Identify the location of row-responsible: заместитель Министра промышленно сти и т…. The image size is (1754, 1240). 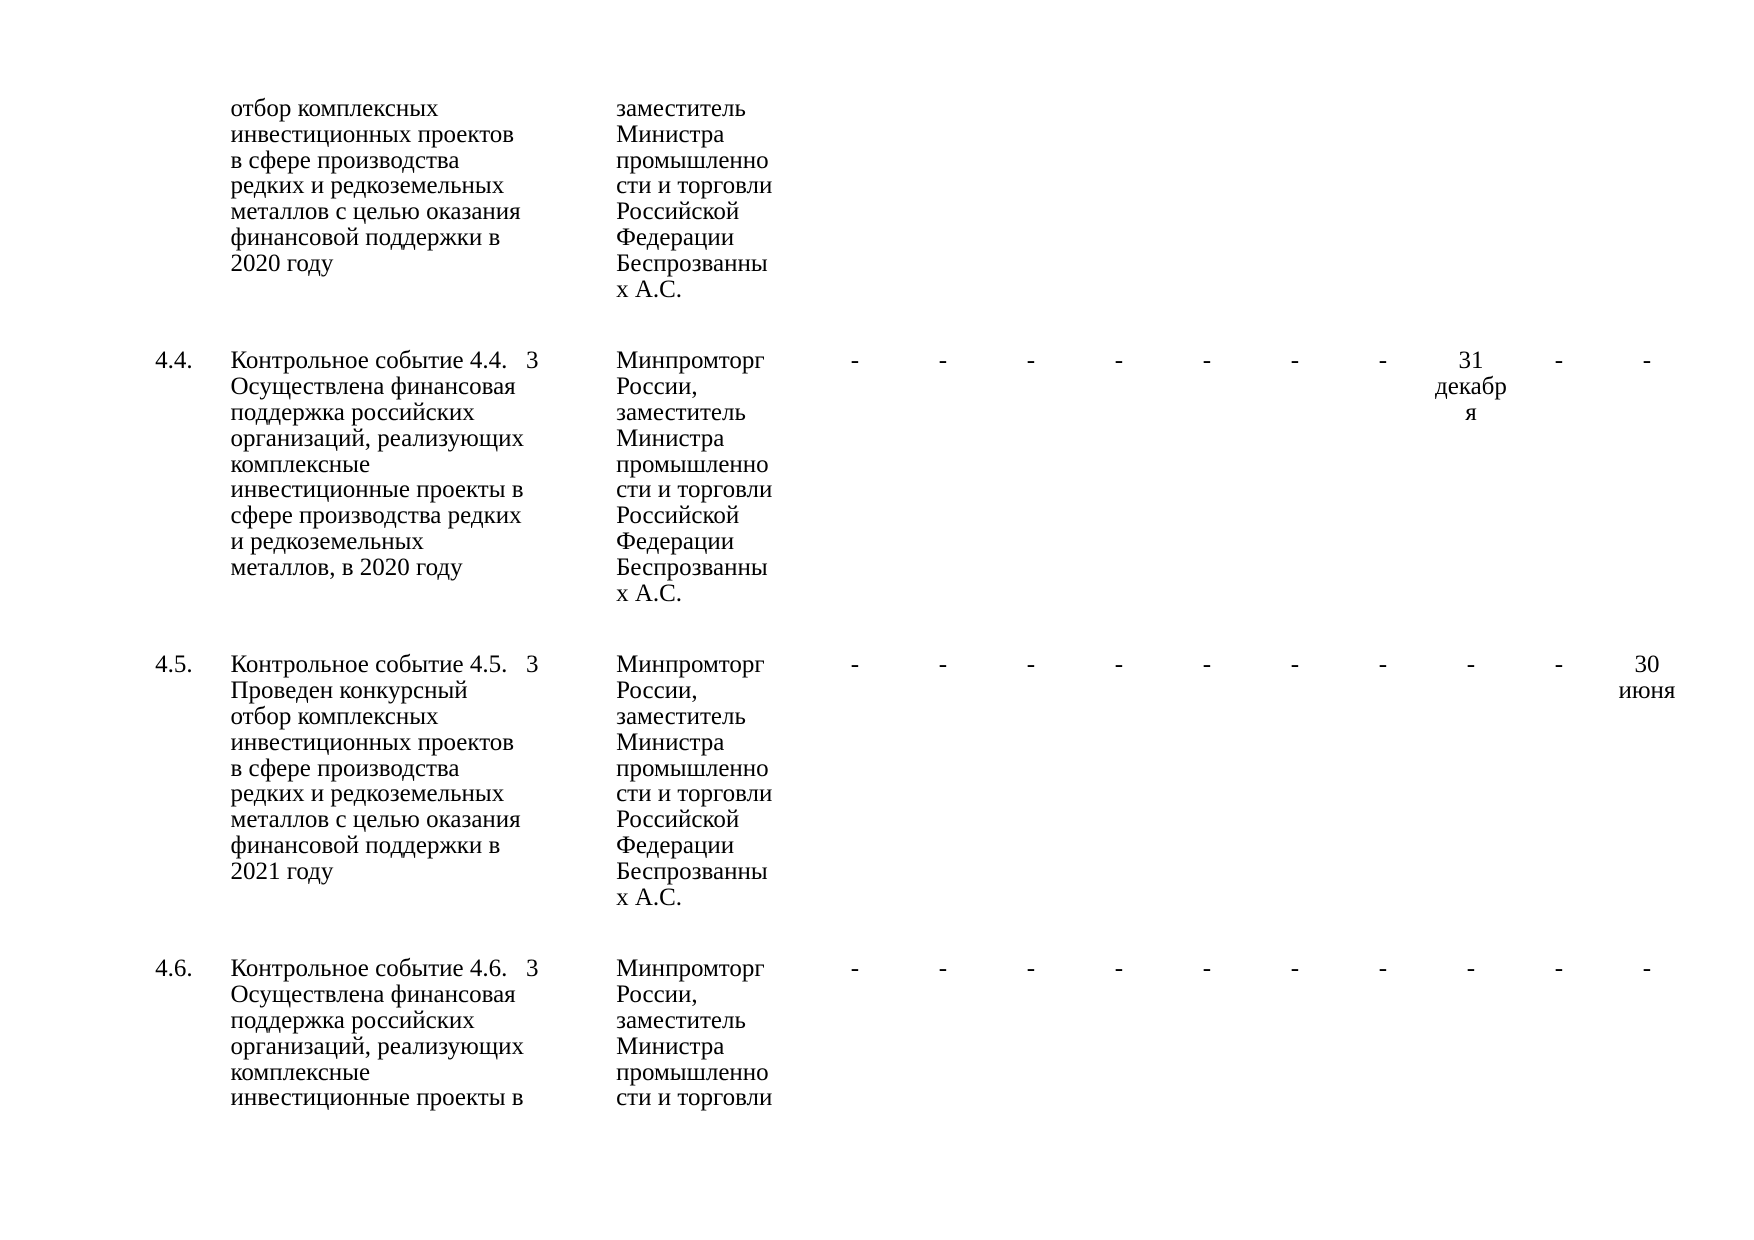
(694, 199).